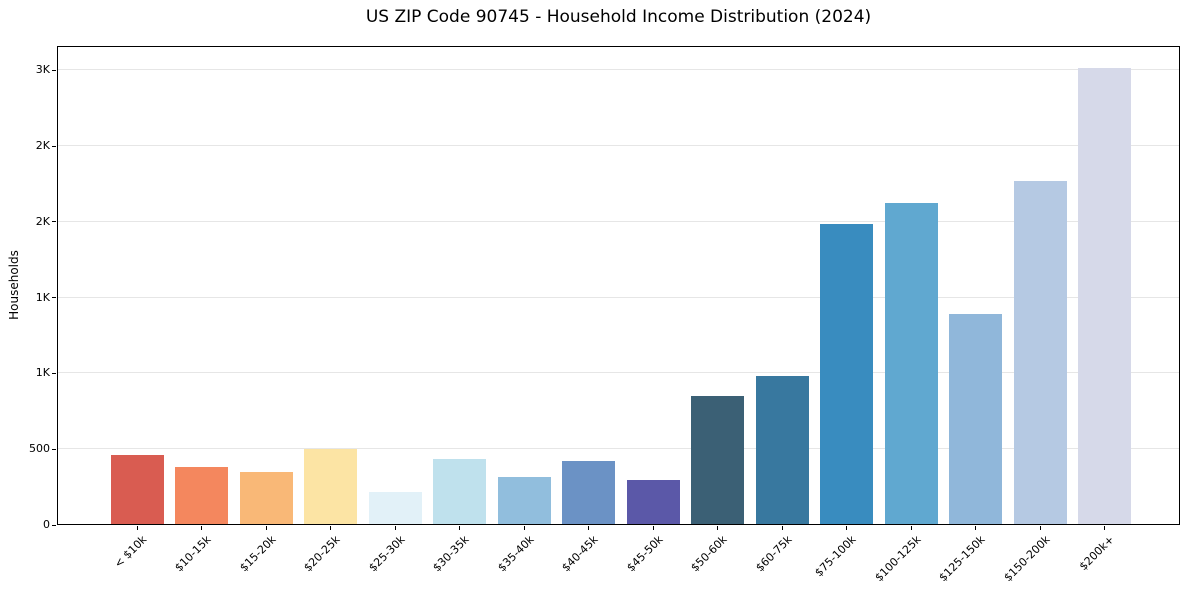 The height and width of the screenshot is (590, 1189). I want to click on x-tick-label: < $10k, so click(130, 552).